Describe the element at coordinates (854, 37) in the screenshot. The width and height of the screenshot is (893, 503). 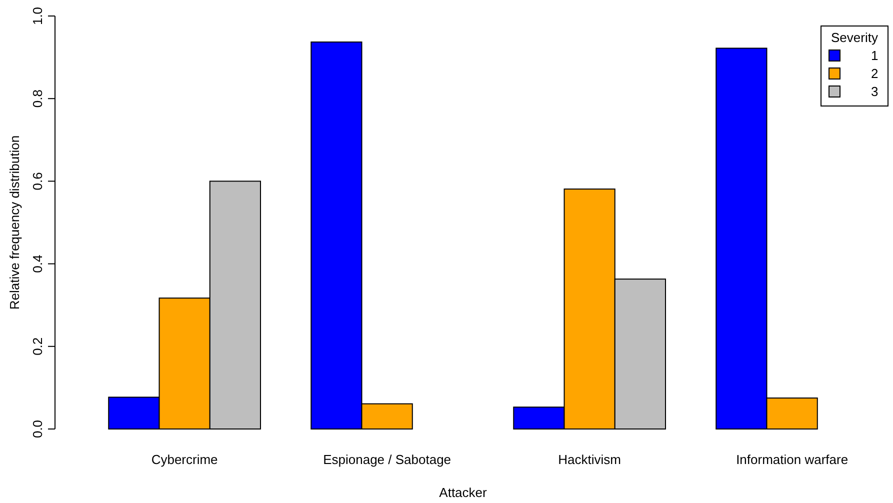
I see `legend-title: Severity` at that location.